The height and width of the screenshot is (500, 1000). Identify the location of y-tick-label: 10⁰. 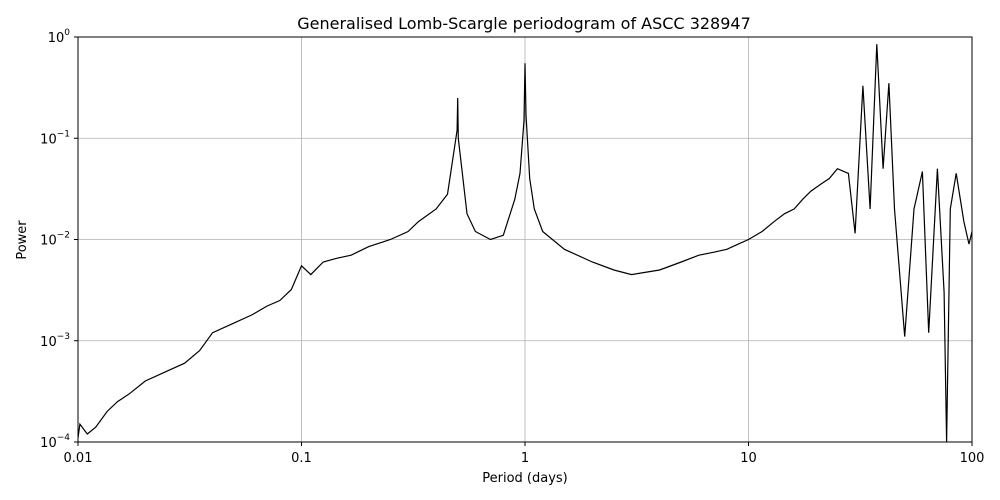
(59, 37).